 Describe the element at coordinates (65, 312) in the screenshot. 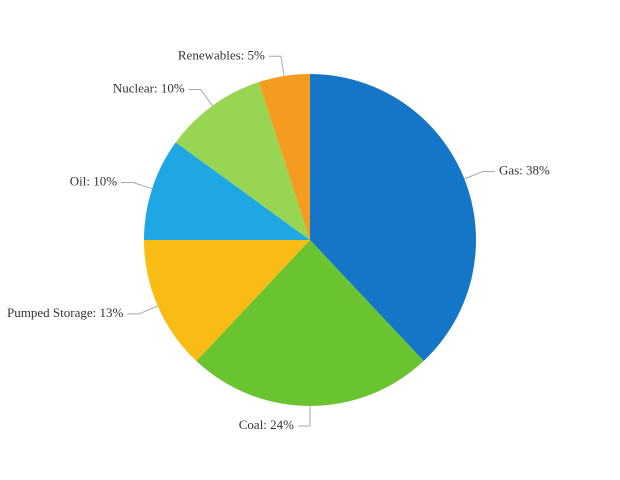

I see `slice-label: Pumped Storage: 13%` at that location.